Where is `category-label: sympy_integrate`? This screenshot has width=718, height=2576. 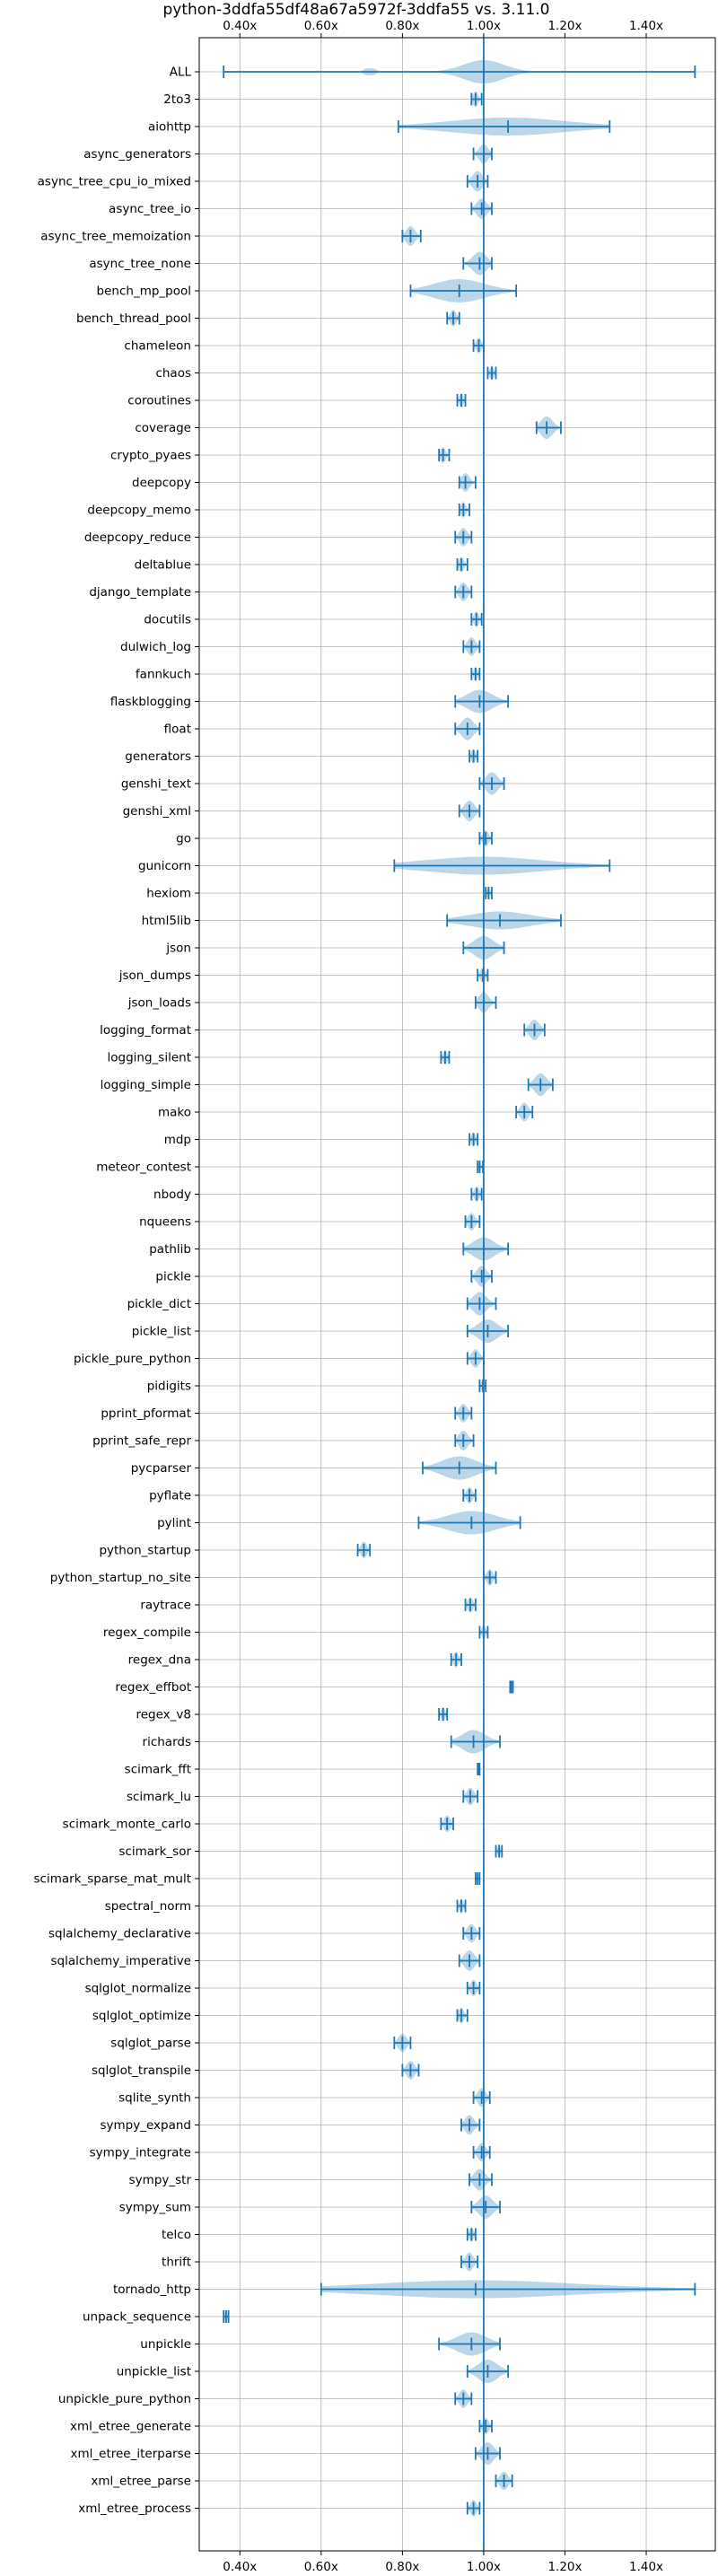 category-label: sympy_integrate is located at coordinates (140, 2153).